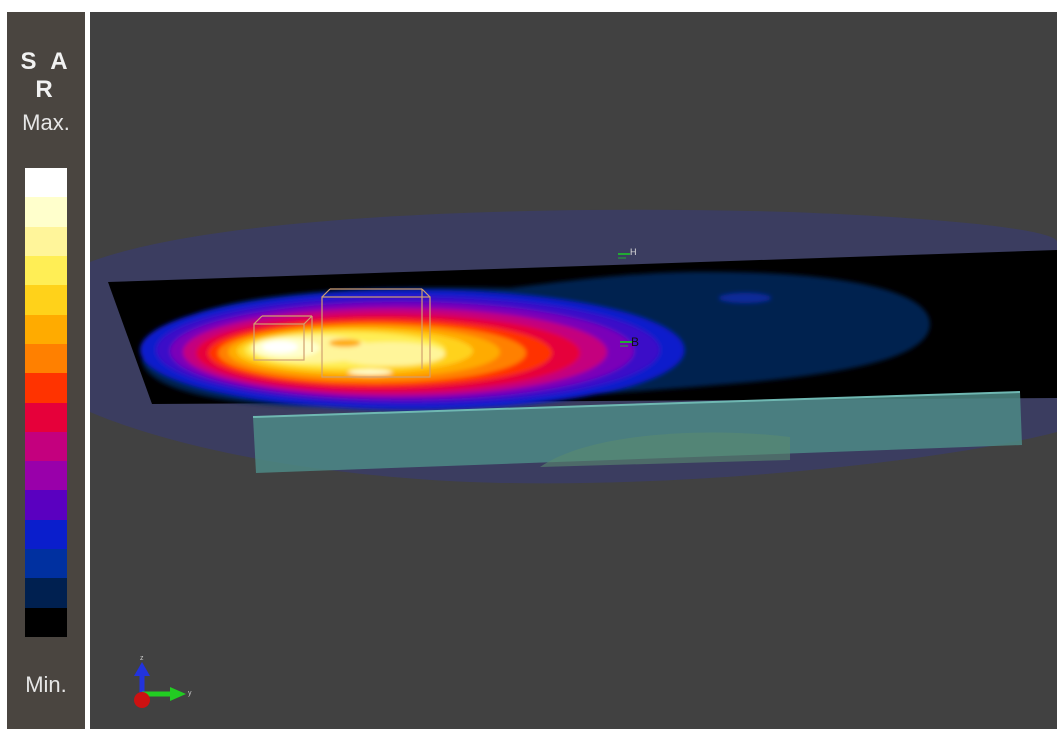  What do you see at coordinates (163, 681) in the screenshot?
I see `axis-triad: y z` at bounding box center [163, 681].